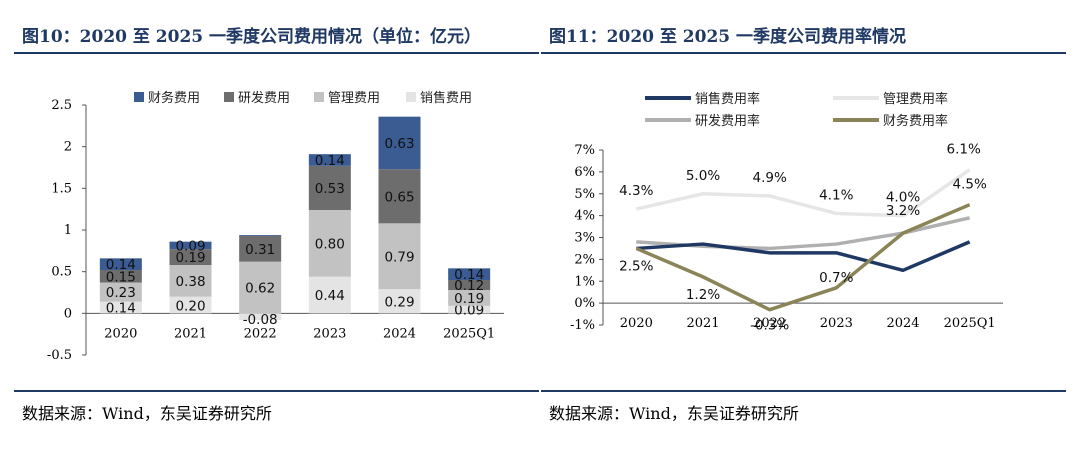 Image resolution: width=1080 pixels, height=452 pixels. Describe the element at coordinates (584, 194) in the screenshot. I see `y-tick-label: 5%` at that location.